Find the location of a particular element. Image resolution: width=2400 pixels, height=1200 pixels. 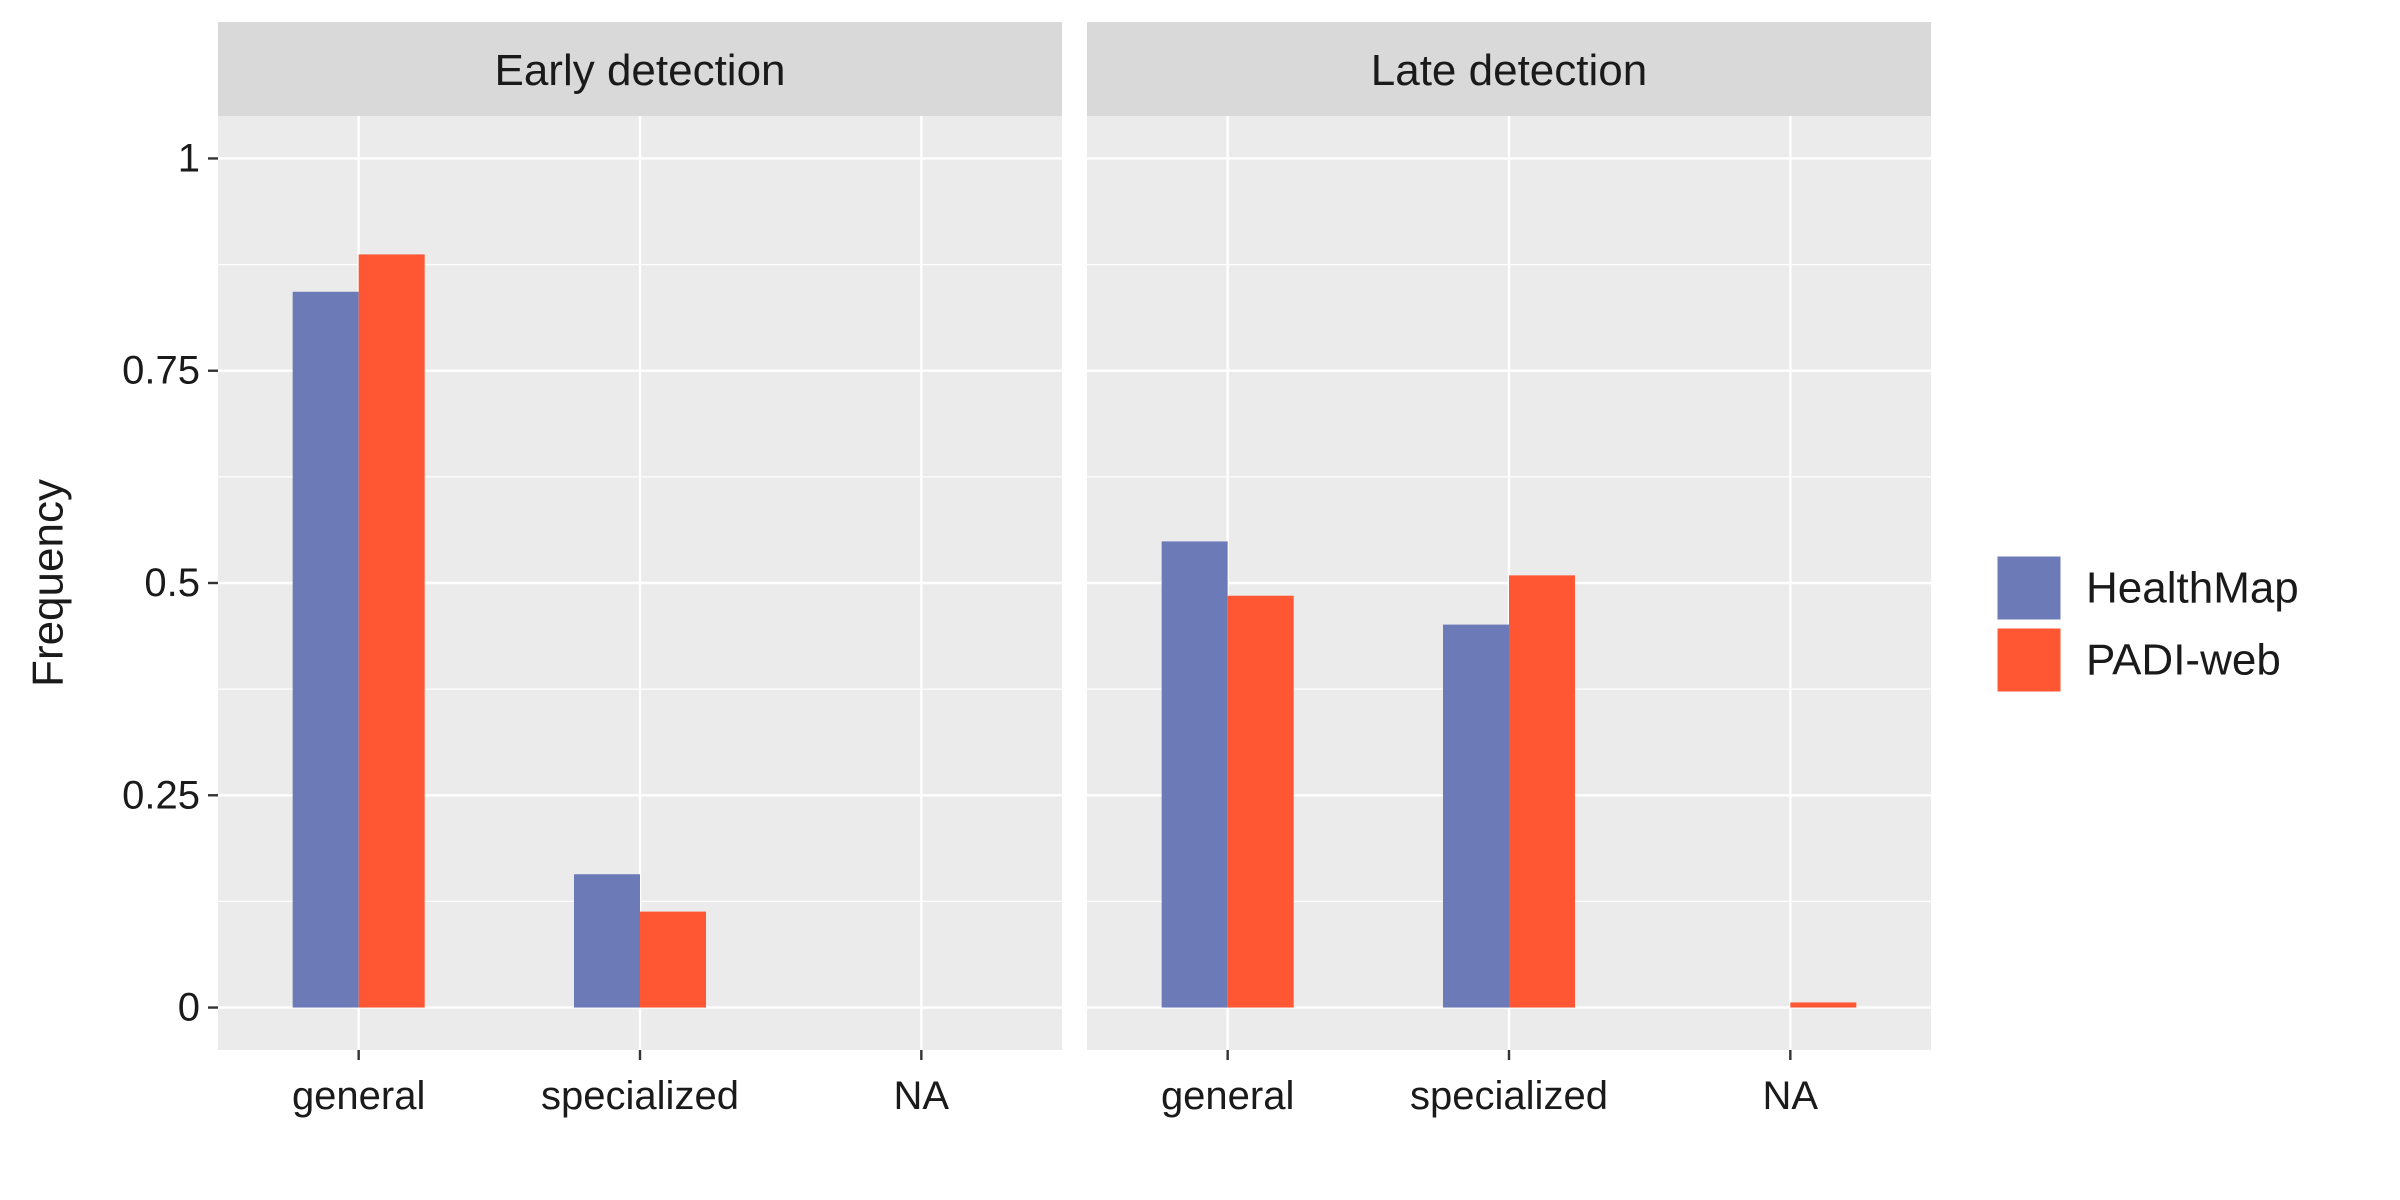

legend: HealthMap PADI-web is located at coordinates (2146, 624).